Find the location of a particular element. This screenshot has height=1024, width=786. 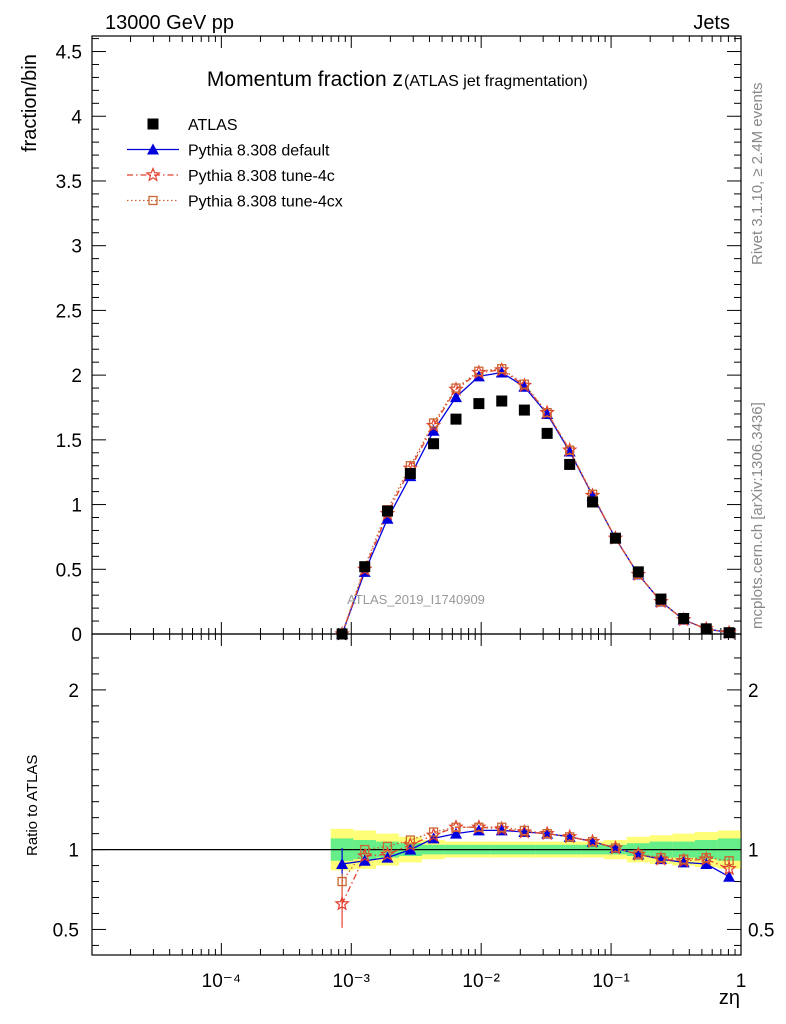

legend-label: Pythia 8.308 tune-4cx is located at coordinates (265, 202).